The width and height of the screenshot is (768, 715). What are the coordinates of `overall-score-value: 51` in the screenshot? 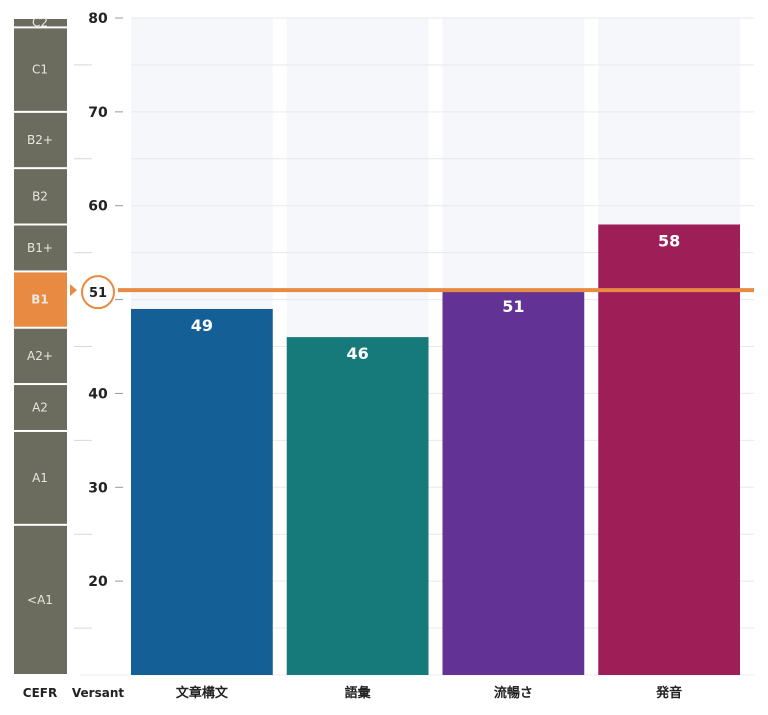 It's located at (98, 293).